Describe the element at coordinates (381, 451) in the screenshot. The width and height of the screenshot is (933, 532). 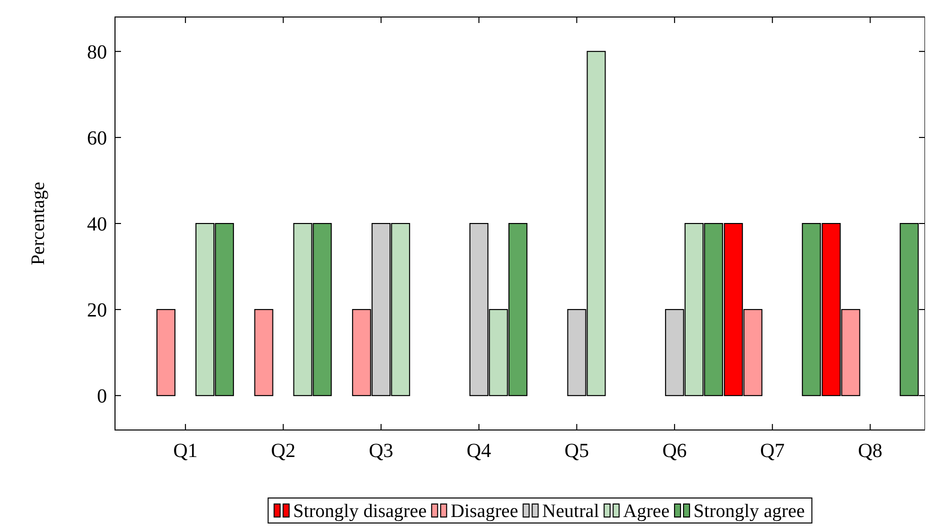
I see `x-tick-label: Q3` at that location.